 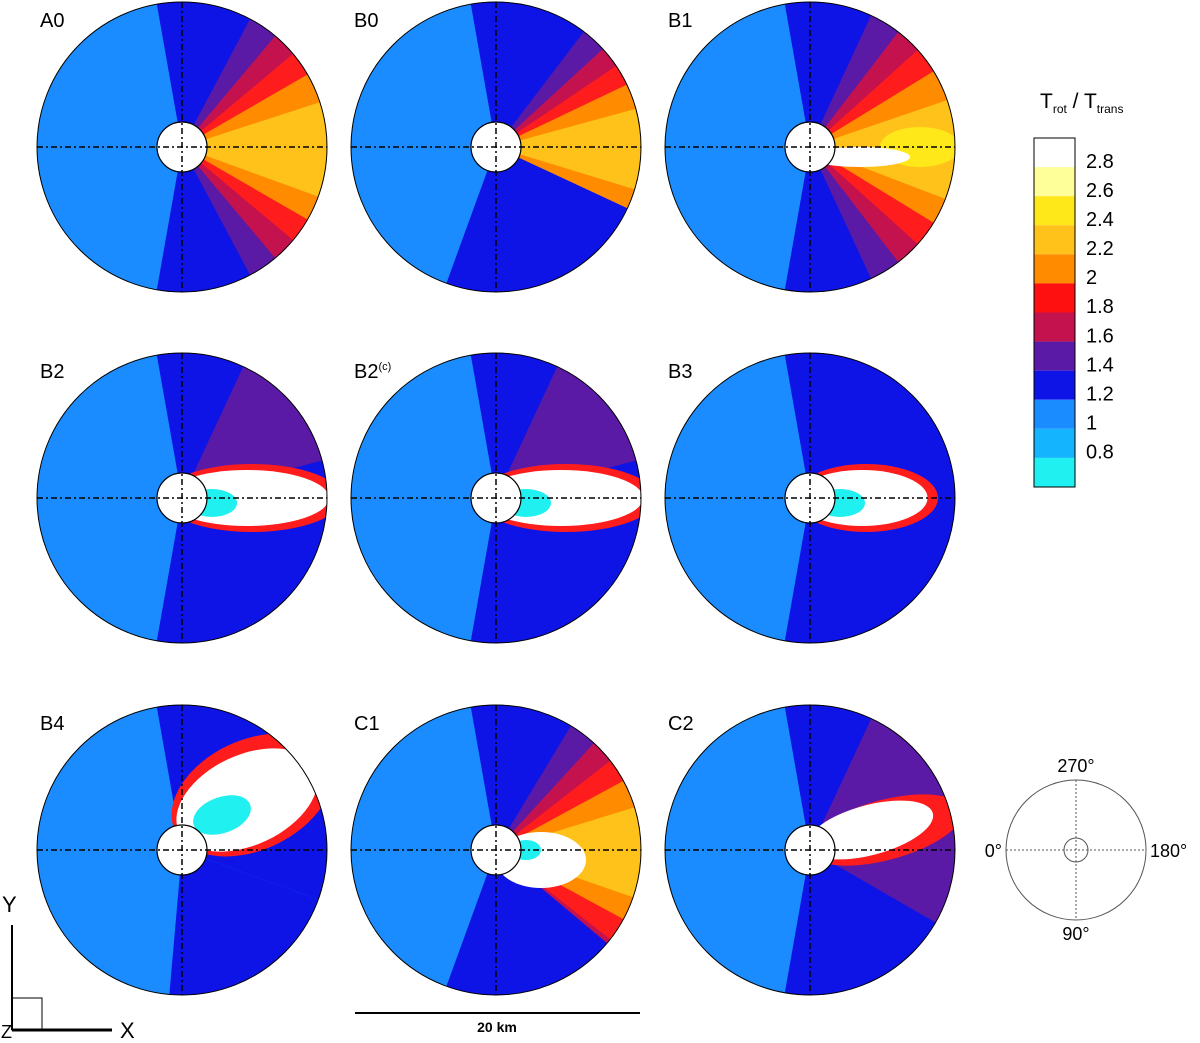 I want to click on axes-icon: Y X Z, so click(x=68, y=967).